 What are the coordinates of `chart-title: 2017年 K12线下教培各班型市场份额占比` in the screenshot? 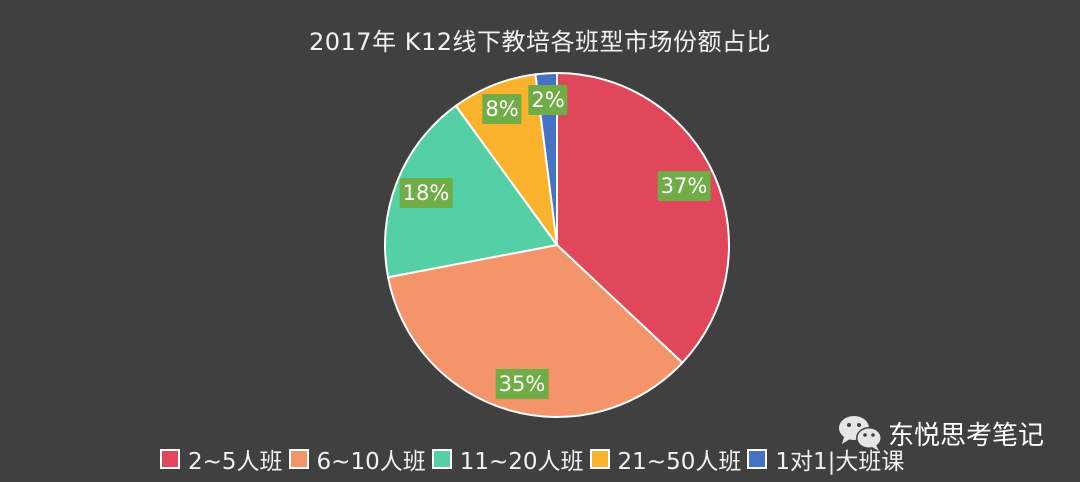 It's located at (540, 42).